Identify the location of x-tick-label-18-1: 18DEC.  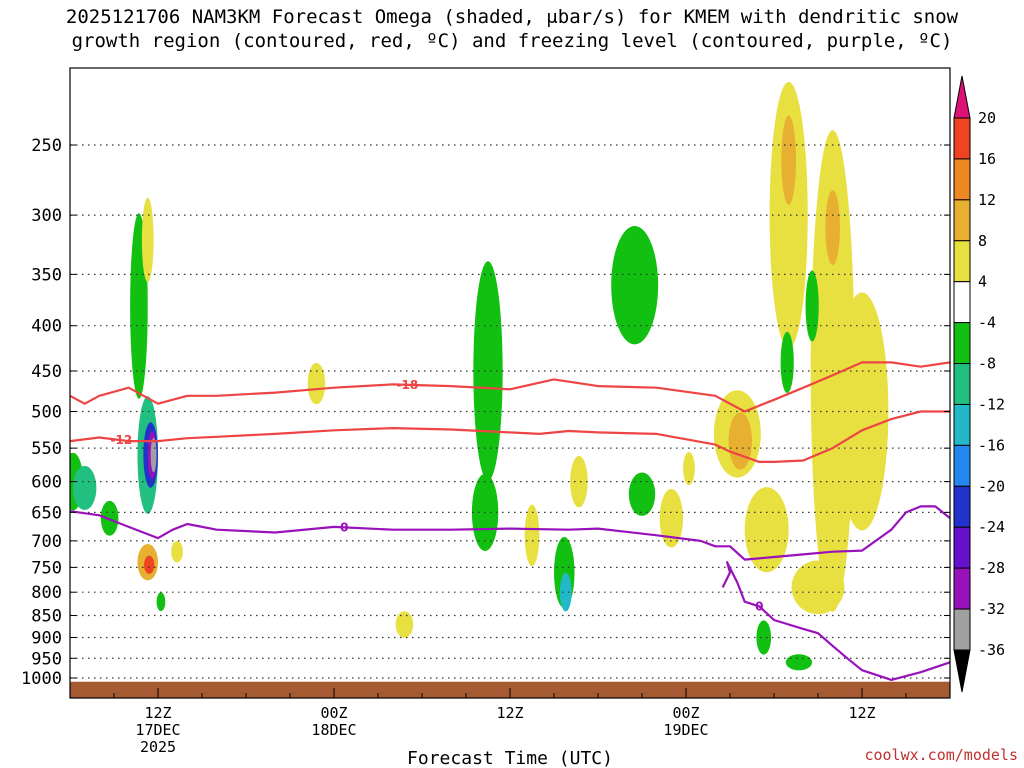
(333, 730).